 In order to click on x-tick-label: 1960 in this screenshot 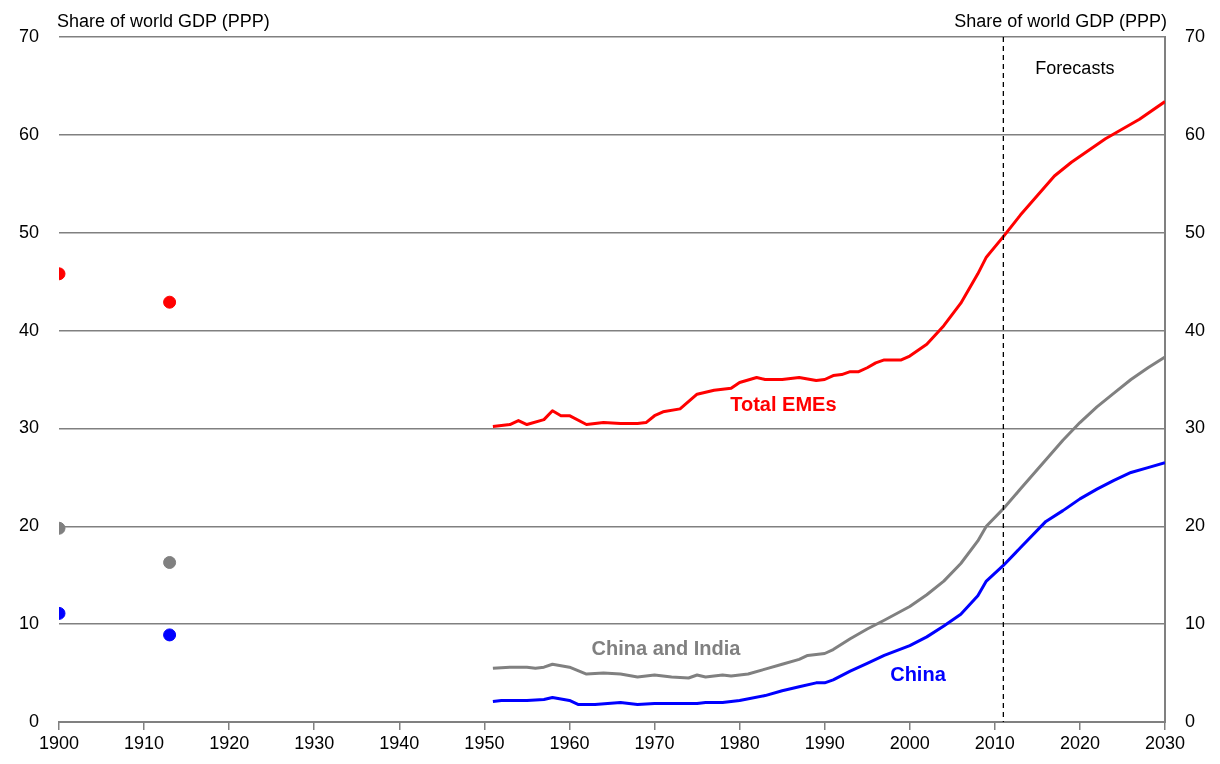, I will do `click(569, 742)`.